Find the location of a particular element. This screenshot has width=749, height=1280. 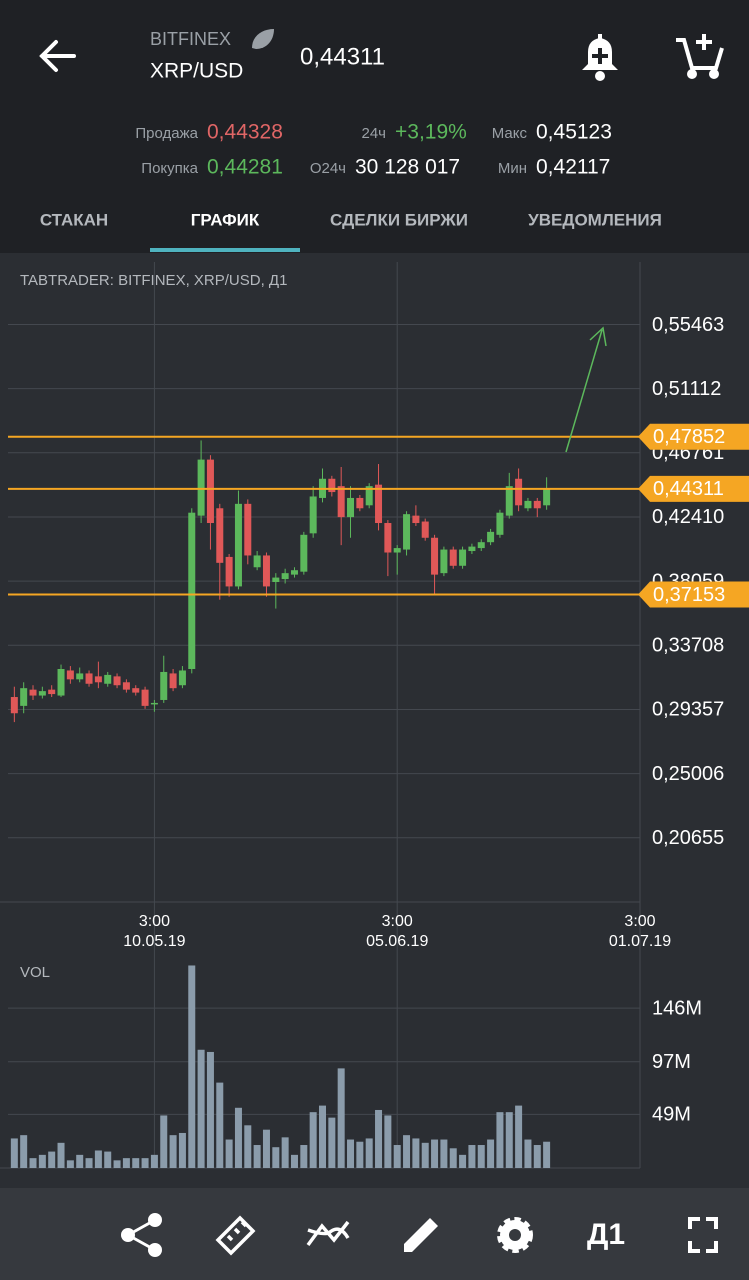

y-tick-label: 0,33708 is located at coordinates (688, 646).